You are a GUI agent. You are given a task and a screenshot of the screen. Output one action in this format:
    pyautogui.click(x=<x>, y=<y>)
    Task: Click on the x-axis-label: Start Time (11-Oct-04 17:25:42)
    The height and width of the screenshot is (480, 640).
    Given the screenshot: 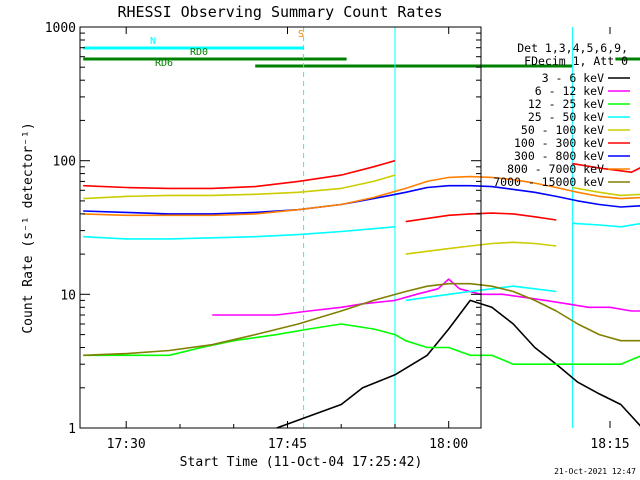 What is the action you would take?
    pyautogui.click(x=301, y=462)
    